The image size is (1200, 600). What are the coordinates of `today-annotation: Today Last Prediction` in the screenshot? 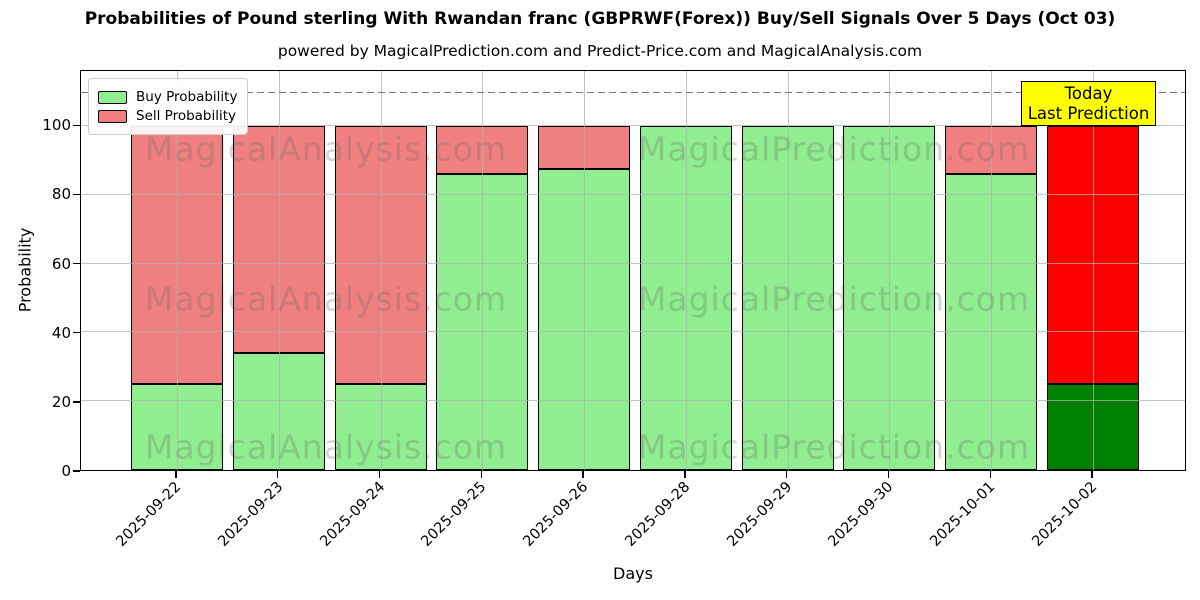 It's located at (1088, 103).